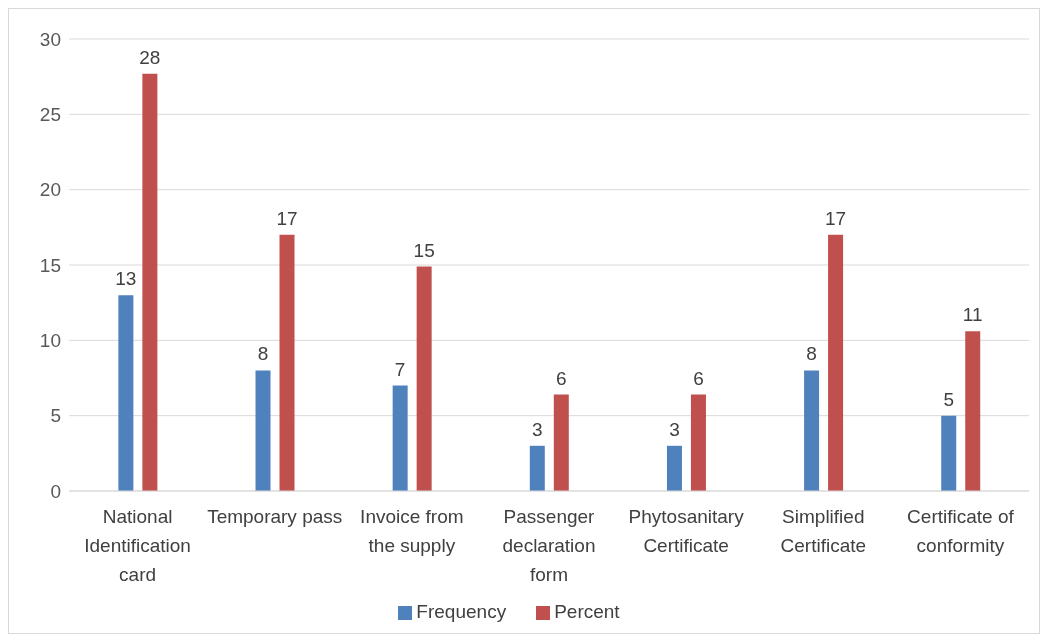 The width and height of the screenshot is (1046, 640). Describe the element at coordinates (949, 399) in the screenshot. I see `data-label: 5` at that location.